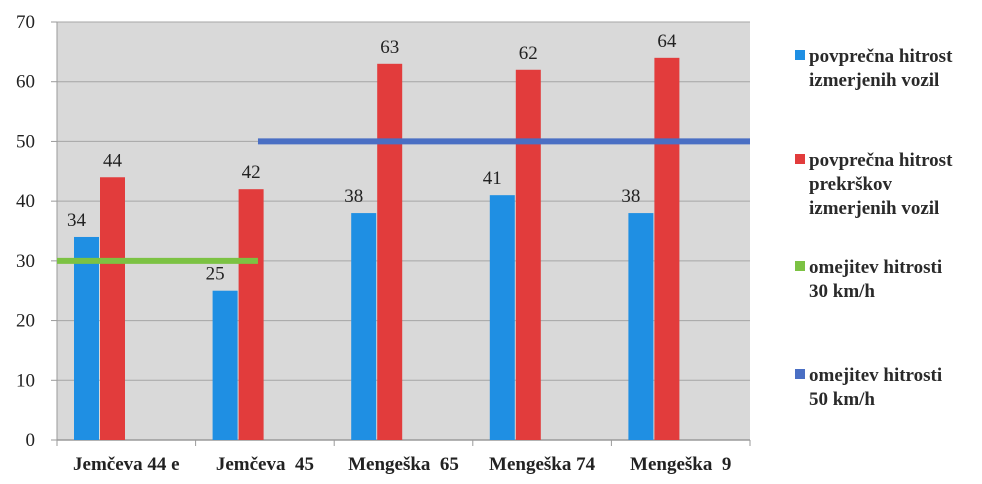 The height and width of the screenshot is (484, 982). I want to click on data-label: 34, so click(77, 220).